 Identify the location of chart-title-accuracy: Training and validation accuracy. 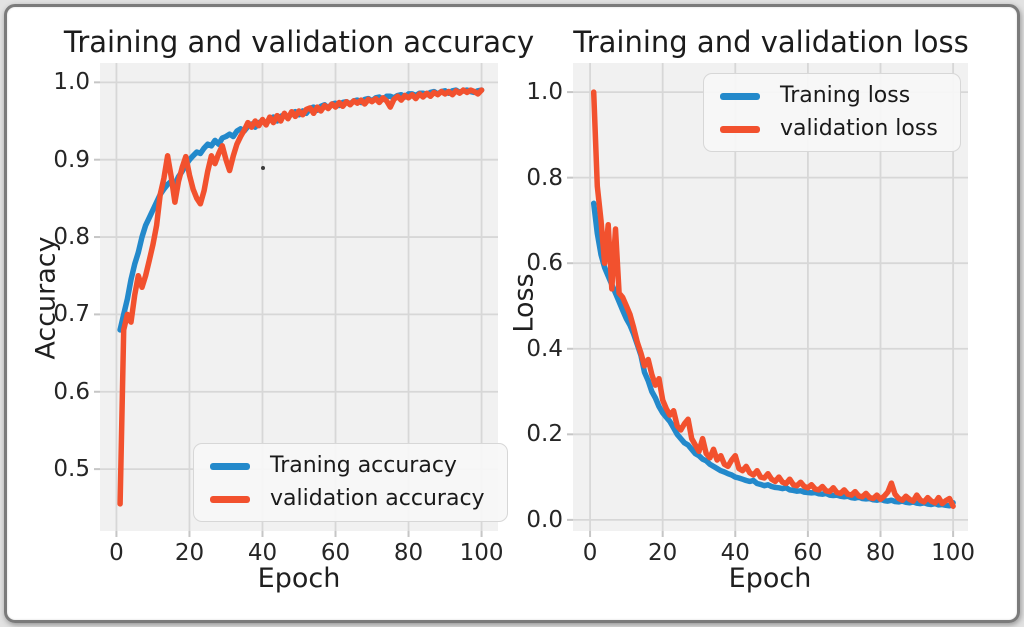
(299, 42).